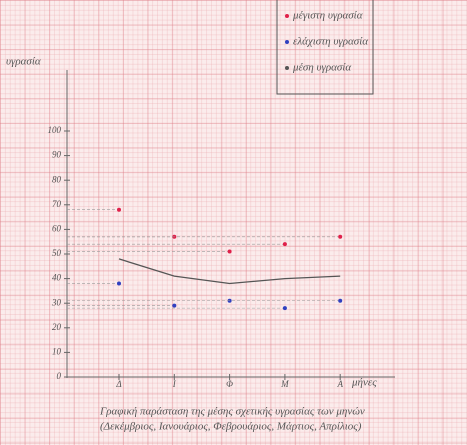 The height and width of the screenshot is (445, 467). Describe the element at coordinates (23, 62) in the screenshot. I see `y-axis-label: υγρασία` at that location.